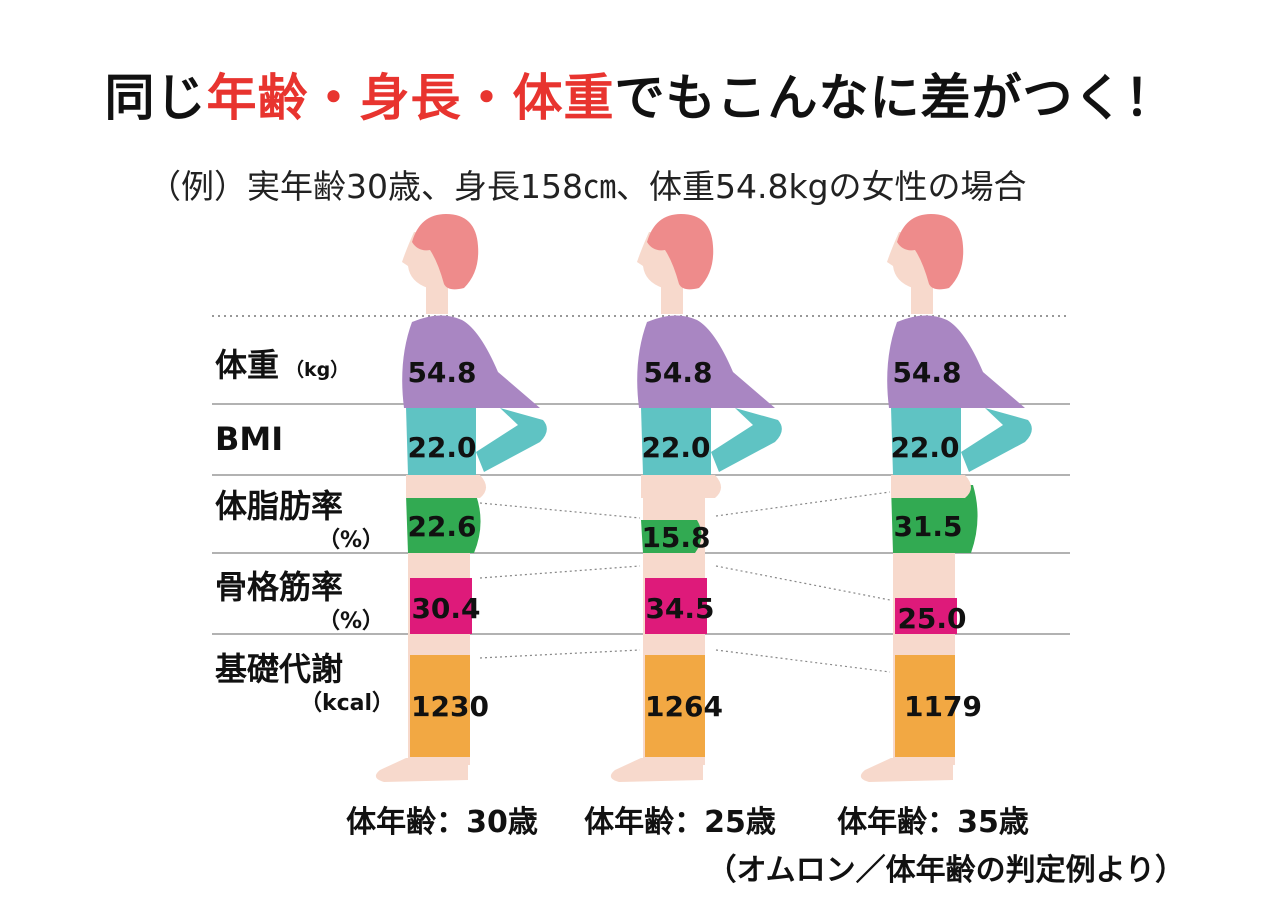  Describe the element at coordinates (445, 252) in the screenshot. I see `figure-1-hair` at that location.